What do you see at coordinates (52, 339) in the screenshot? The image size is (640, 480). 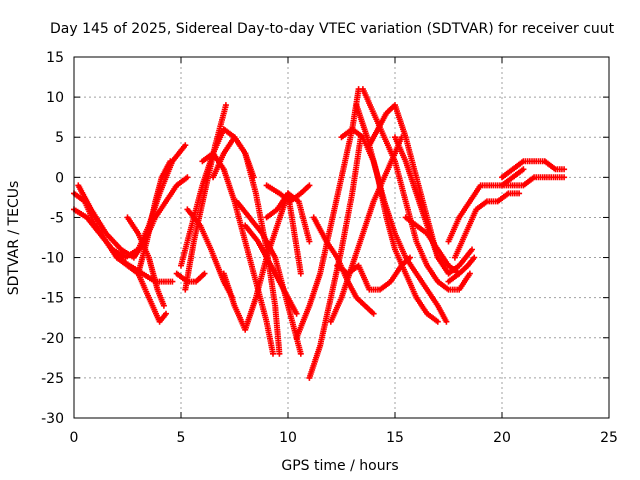 I see `y-tick-label: -20` at bounding box center [52, 339].